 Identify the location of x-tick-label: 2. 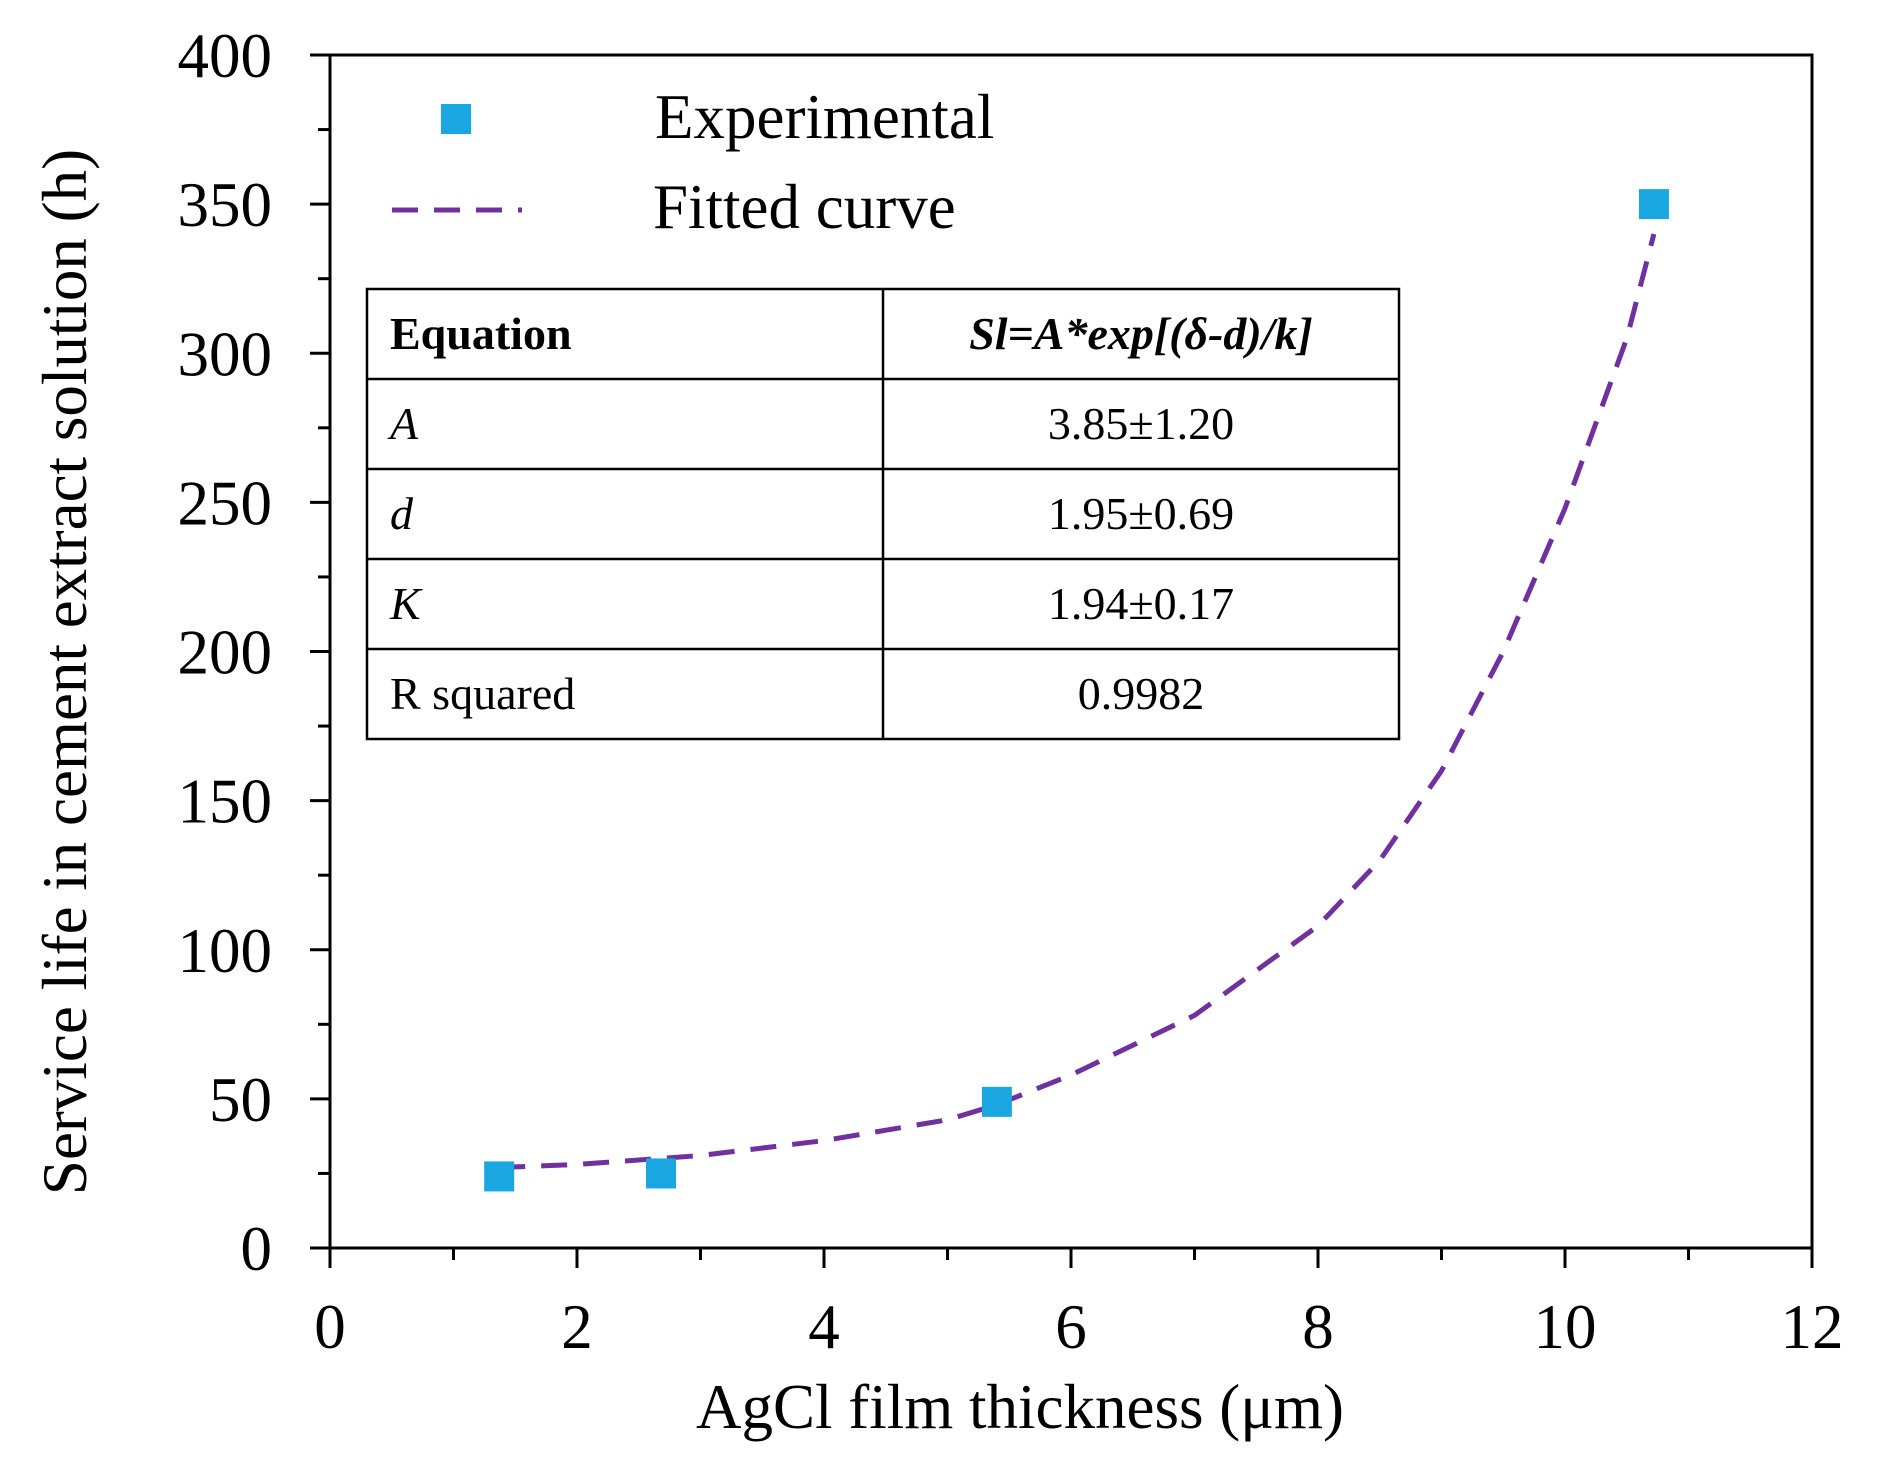
(577, 1327).